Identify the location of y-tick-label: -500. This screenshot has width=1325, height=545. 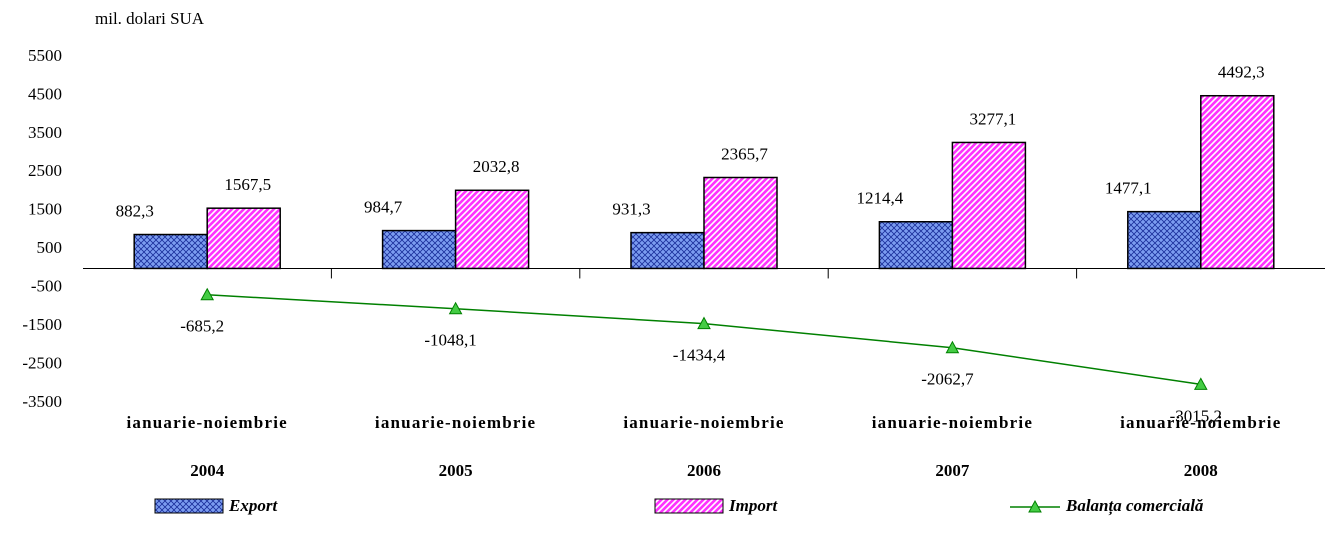
(46, 286).